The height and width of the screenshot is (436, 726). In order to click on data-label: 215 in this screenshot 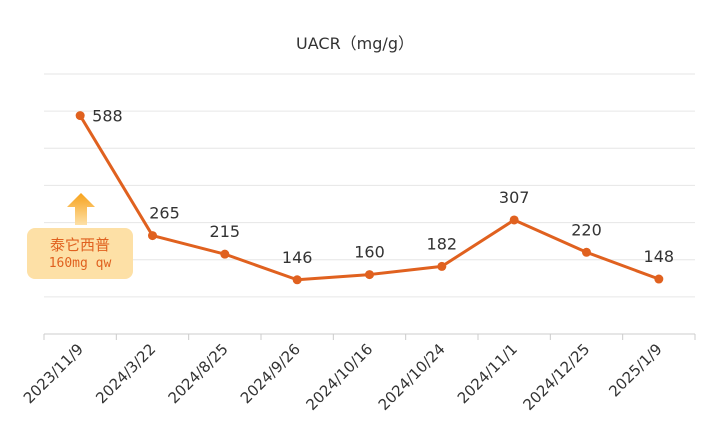, I will do `click(225, 231)`.